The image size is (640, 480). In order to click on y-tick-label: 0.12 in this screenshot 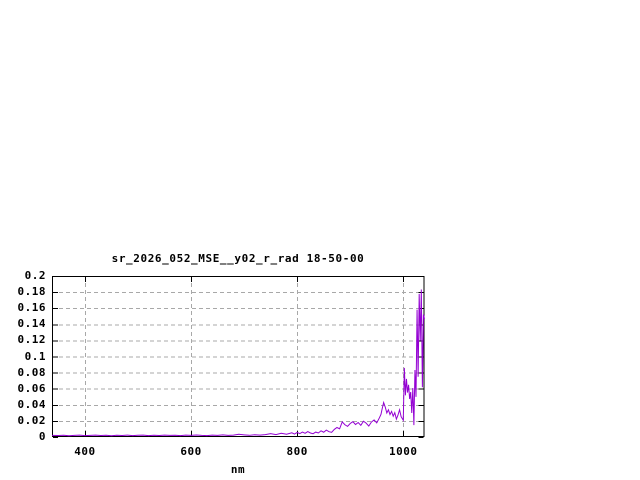, I will do `click(31, 340)`.